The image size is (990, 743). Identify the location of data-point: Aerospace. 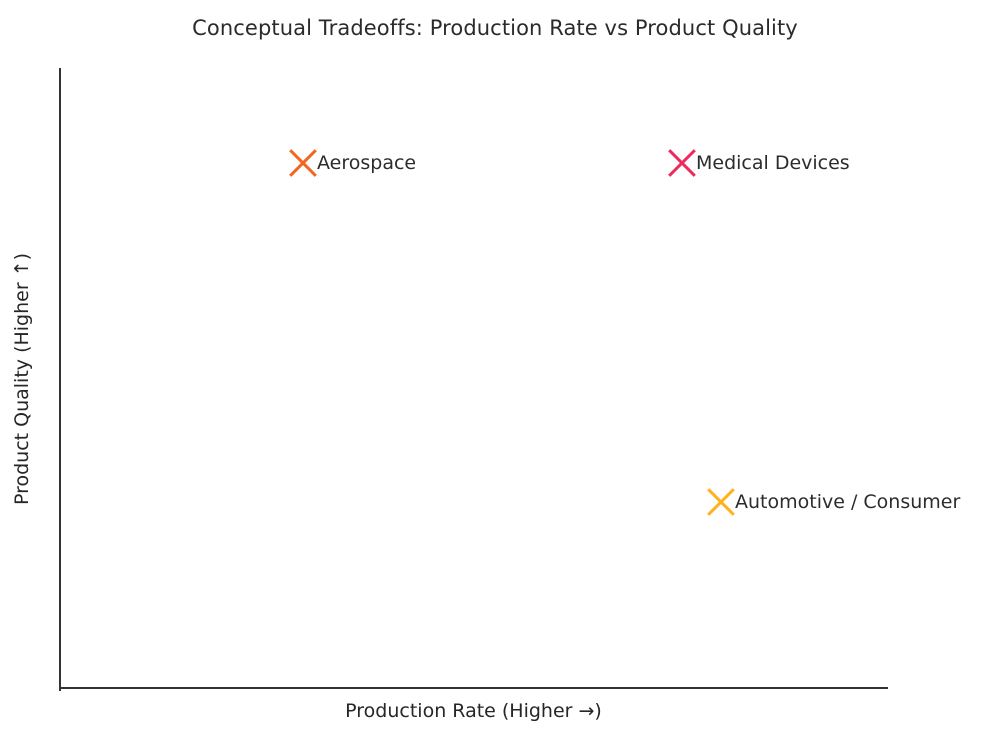
(352, 163).